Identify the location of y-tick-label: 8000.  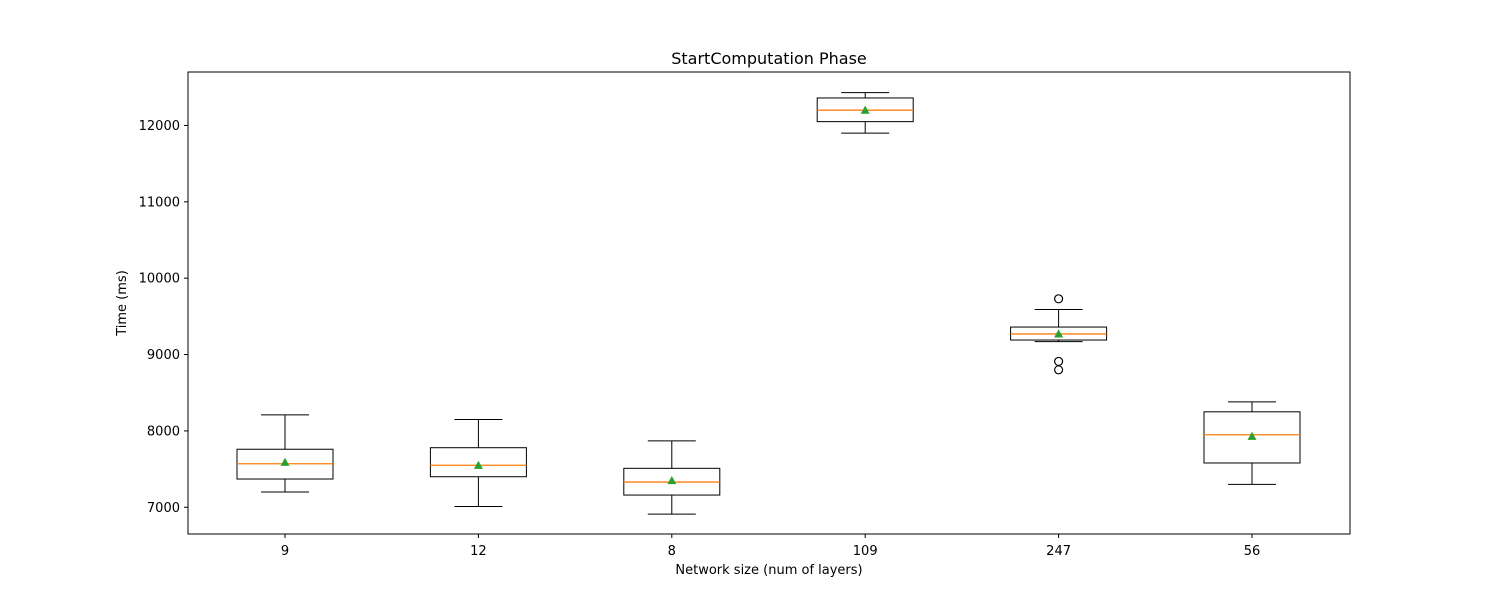
(163, 431).